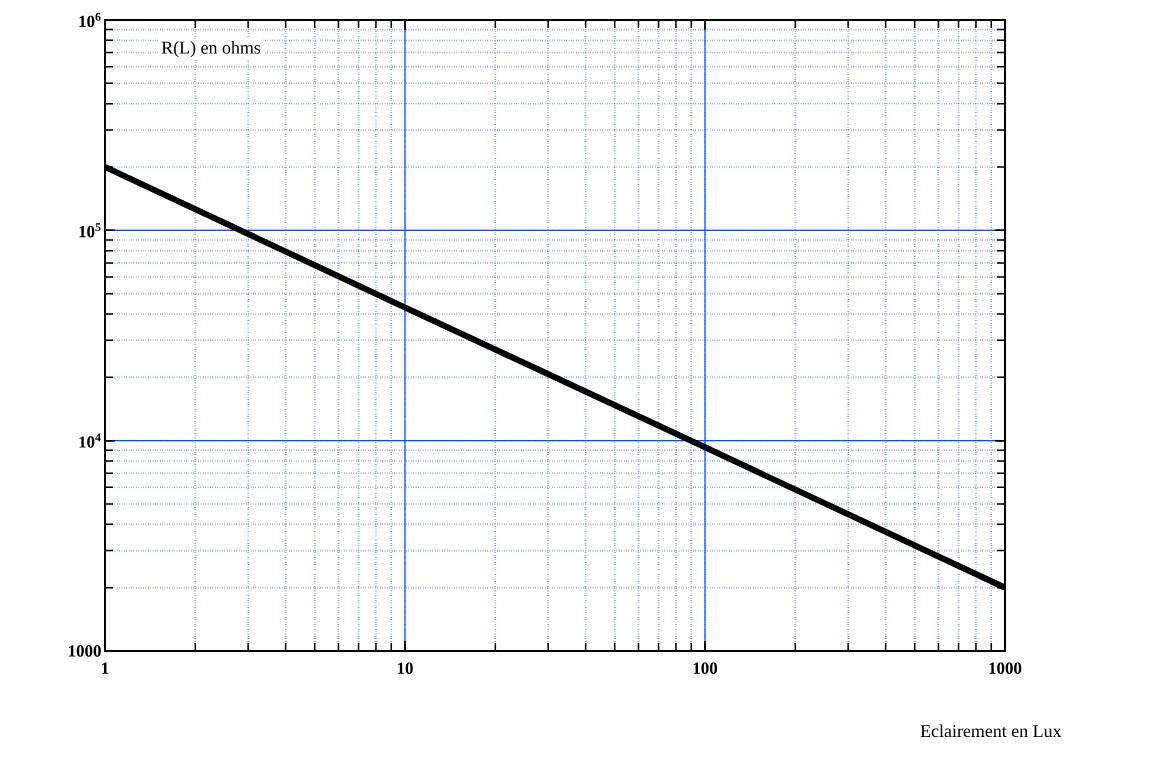 Image resolution: width=1149 pixels, height=778 pixels. Describe the element at coordinates (991, 731) in the screenshot. I see `x-axis-title: Eclairement en Lux` at that location.